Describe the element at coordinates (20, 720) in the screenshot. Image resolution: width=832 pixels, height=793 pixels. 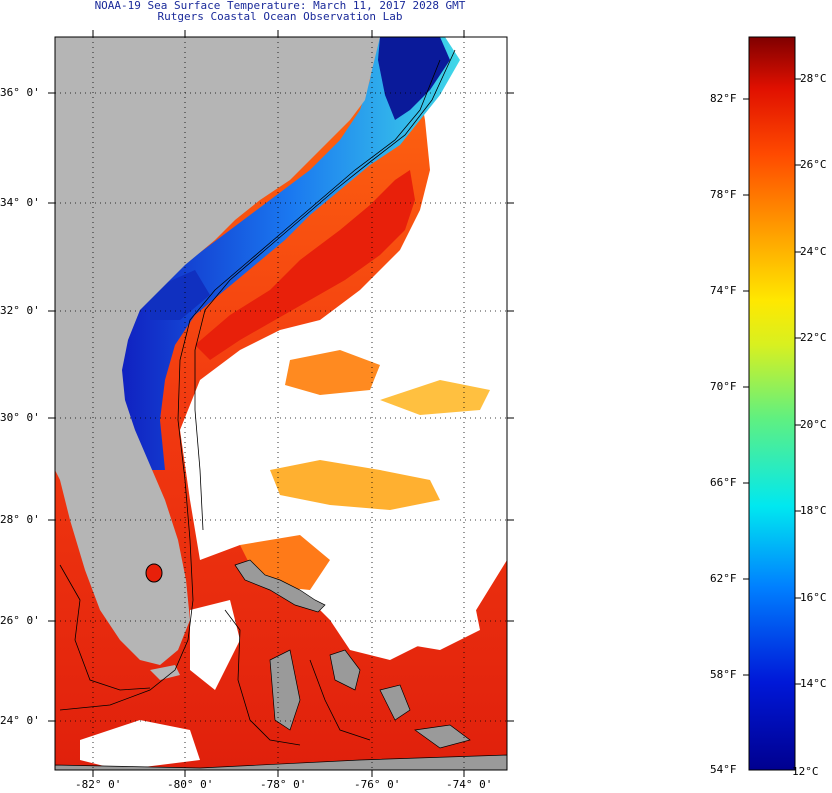
I see `lat-label: 24° 0'` at that location.